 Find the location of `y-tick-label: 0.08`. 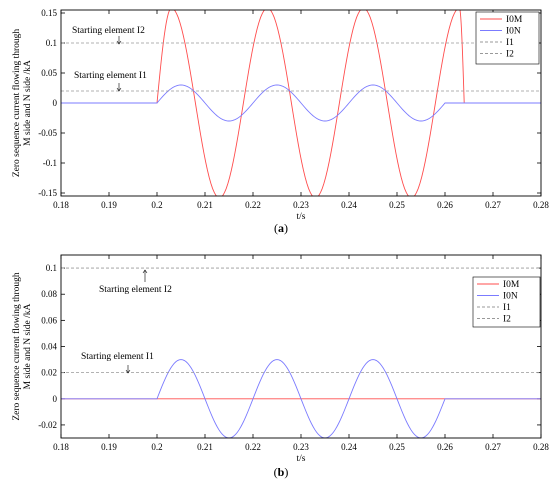

y-tick-label: 0.08 is located at coordinates (49, 294).